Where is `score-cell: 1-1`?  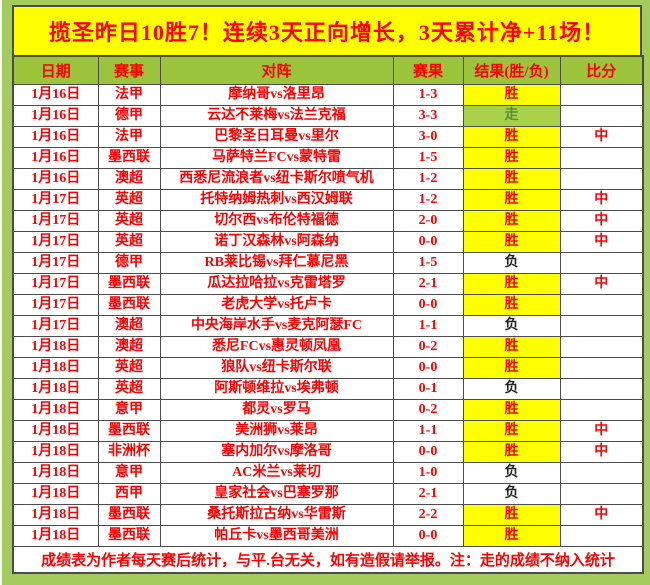
score-cell: 1-1 is located at coordinates (428, 431).